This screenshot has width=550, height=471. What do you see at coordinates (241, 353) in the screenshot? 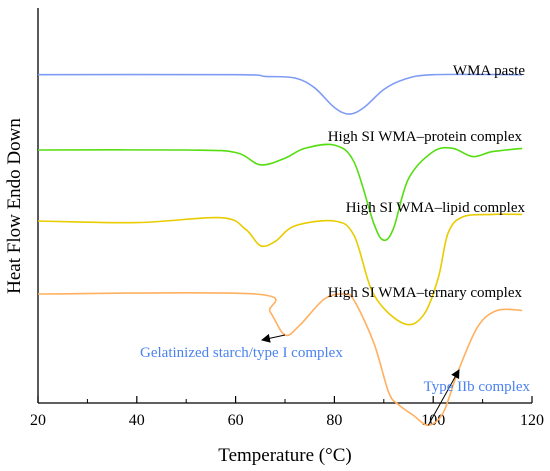
I see `annotation-label: Gelatinized starch/type I complex` at bounding box center [241, 353].